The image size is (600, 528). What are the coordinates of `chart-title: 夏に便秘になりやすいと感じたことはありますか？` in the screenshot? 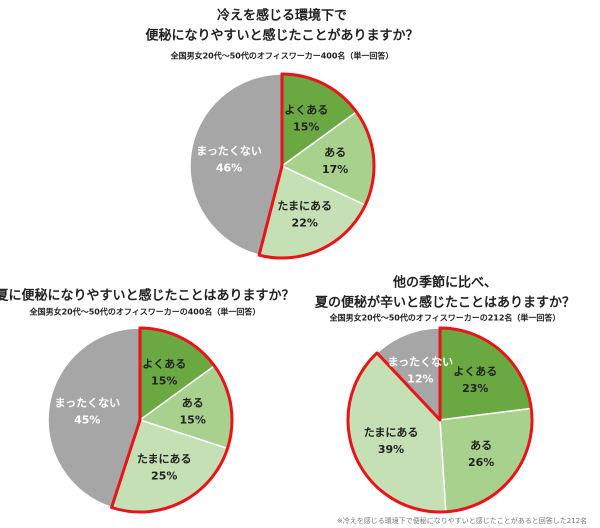 It's located at (147, 296).